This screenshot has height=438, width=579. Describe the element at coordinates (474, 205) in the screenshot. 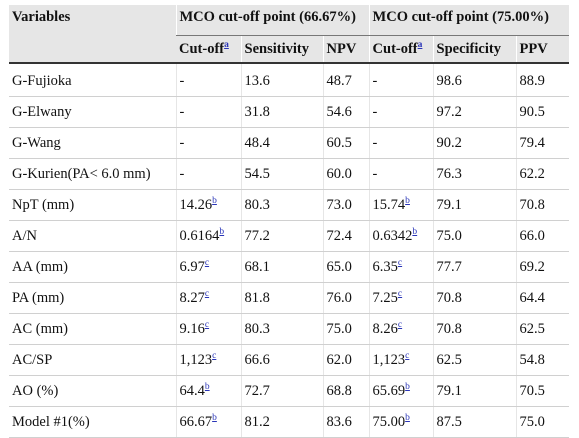

I see `specificity-cell: 79.1` at that location.